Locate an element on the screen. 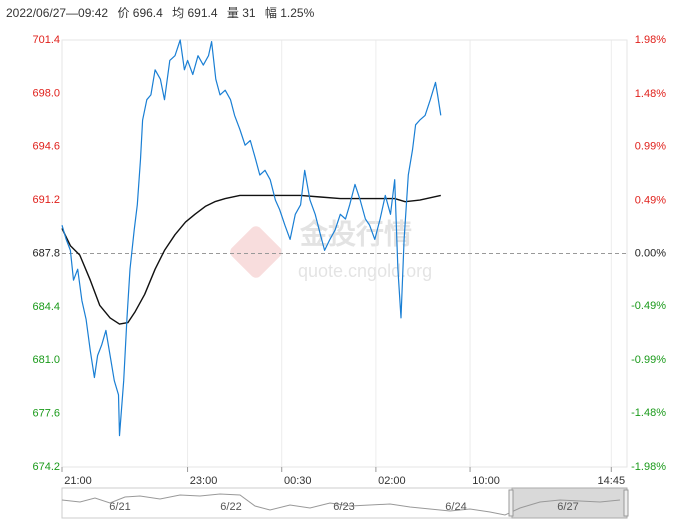 This screenshot has height=521, width=677. series-line is located at coordinates (251, 259).